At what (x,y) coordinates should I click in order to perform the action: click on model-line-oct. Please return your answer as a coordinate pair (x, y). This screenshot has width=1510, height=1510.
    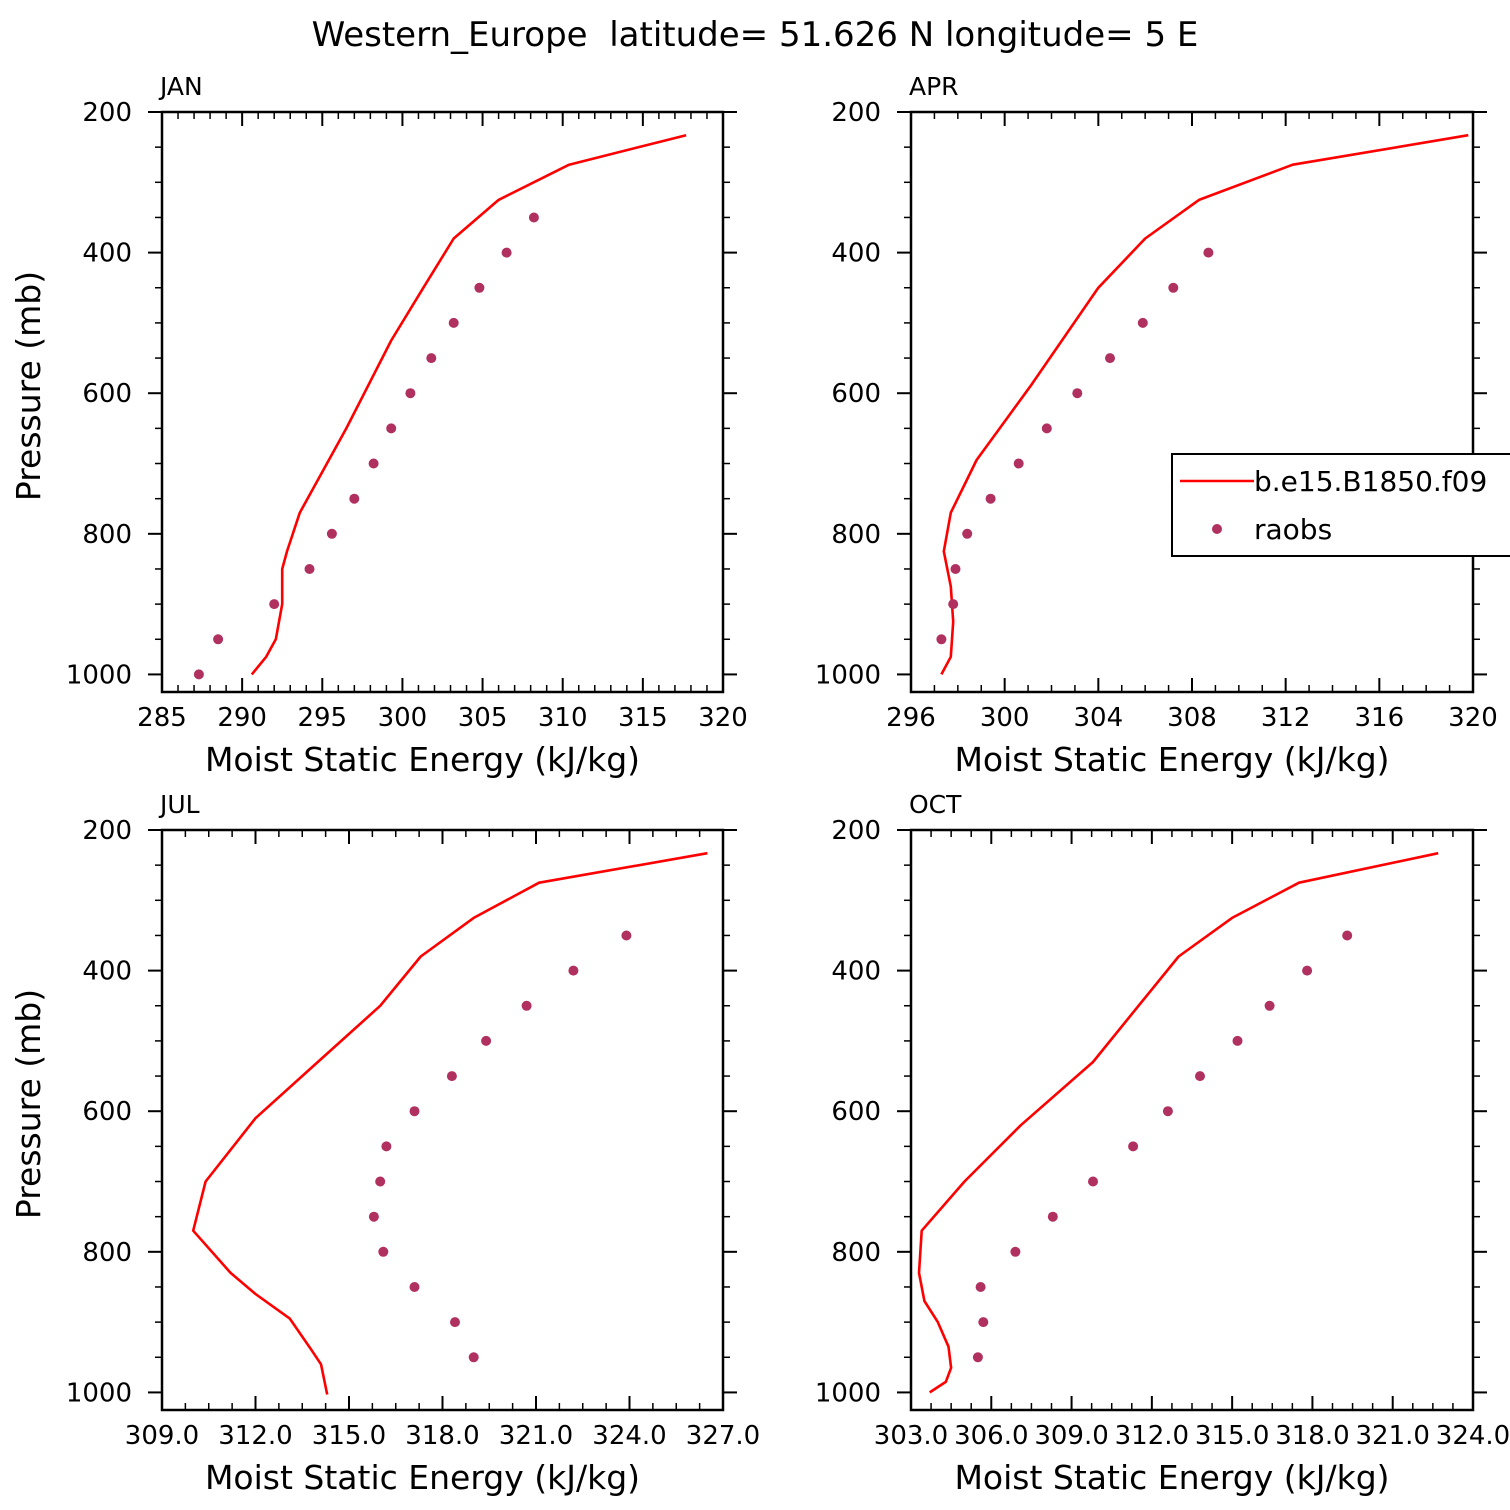
    Looking at the image, I should click on (1178, 1122).